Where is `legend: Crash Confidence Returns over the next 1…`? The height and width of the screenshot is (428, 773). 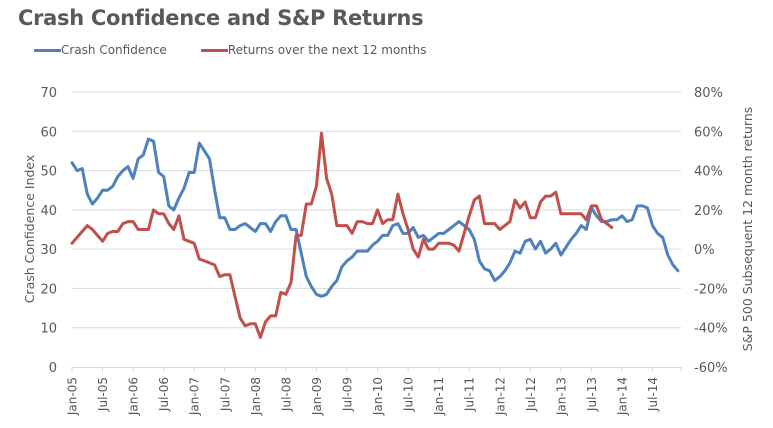
legend: Crash Confidence Returns over the next 1… is located at coordinates (243, 50).